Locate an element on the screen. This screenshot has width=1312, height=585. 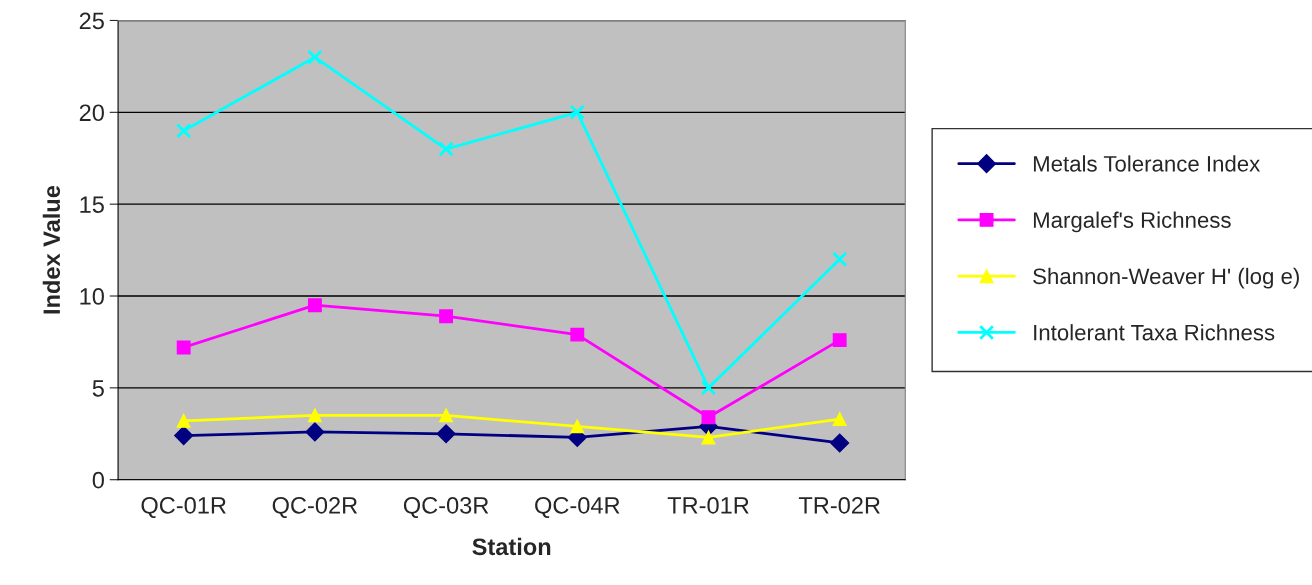
y-tick-label: 5 is located at coordinates (98, 388).